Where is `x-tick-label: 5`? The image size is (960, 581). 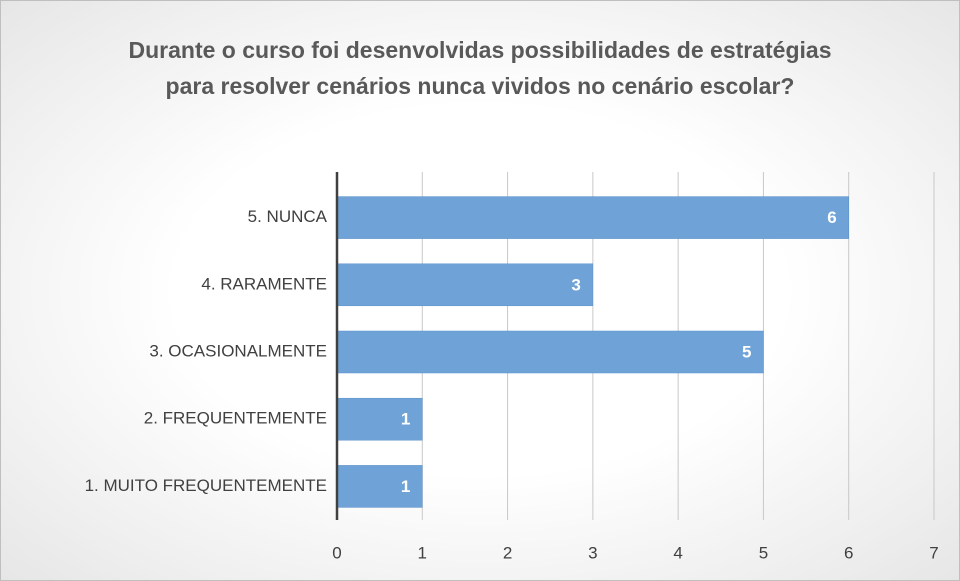 x-tick-label: 5 is located at coordinates (763, 552).